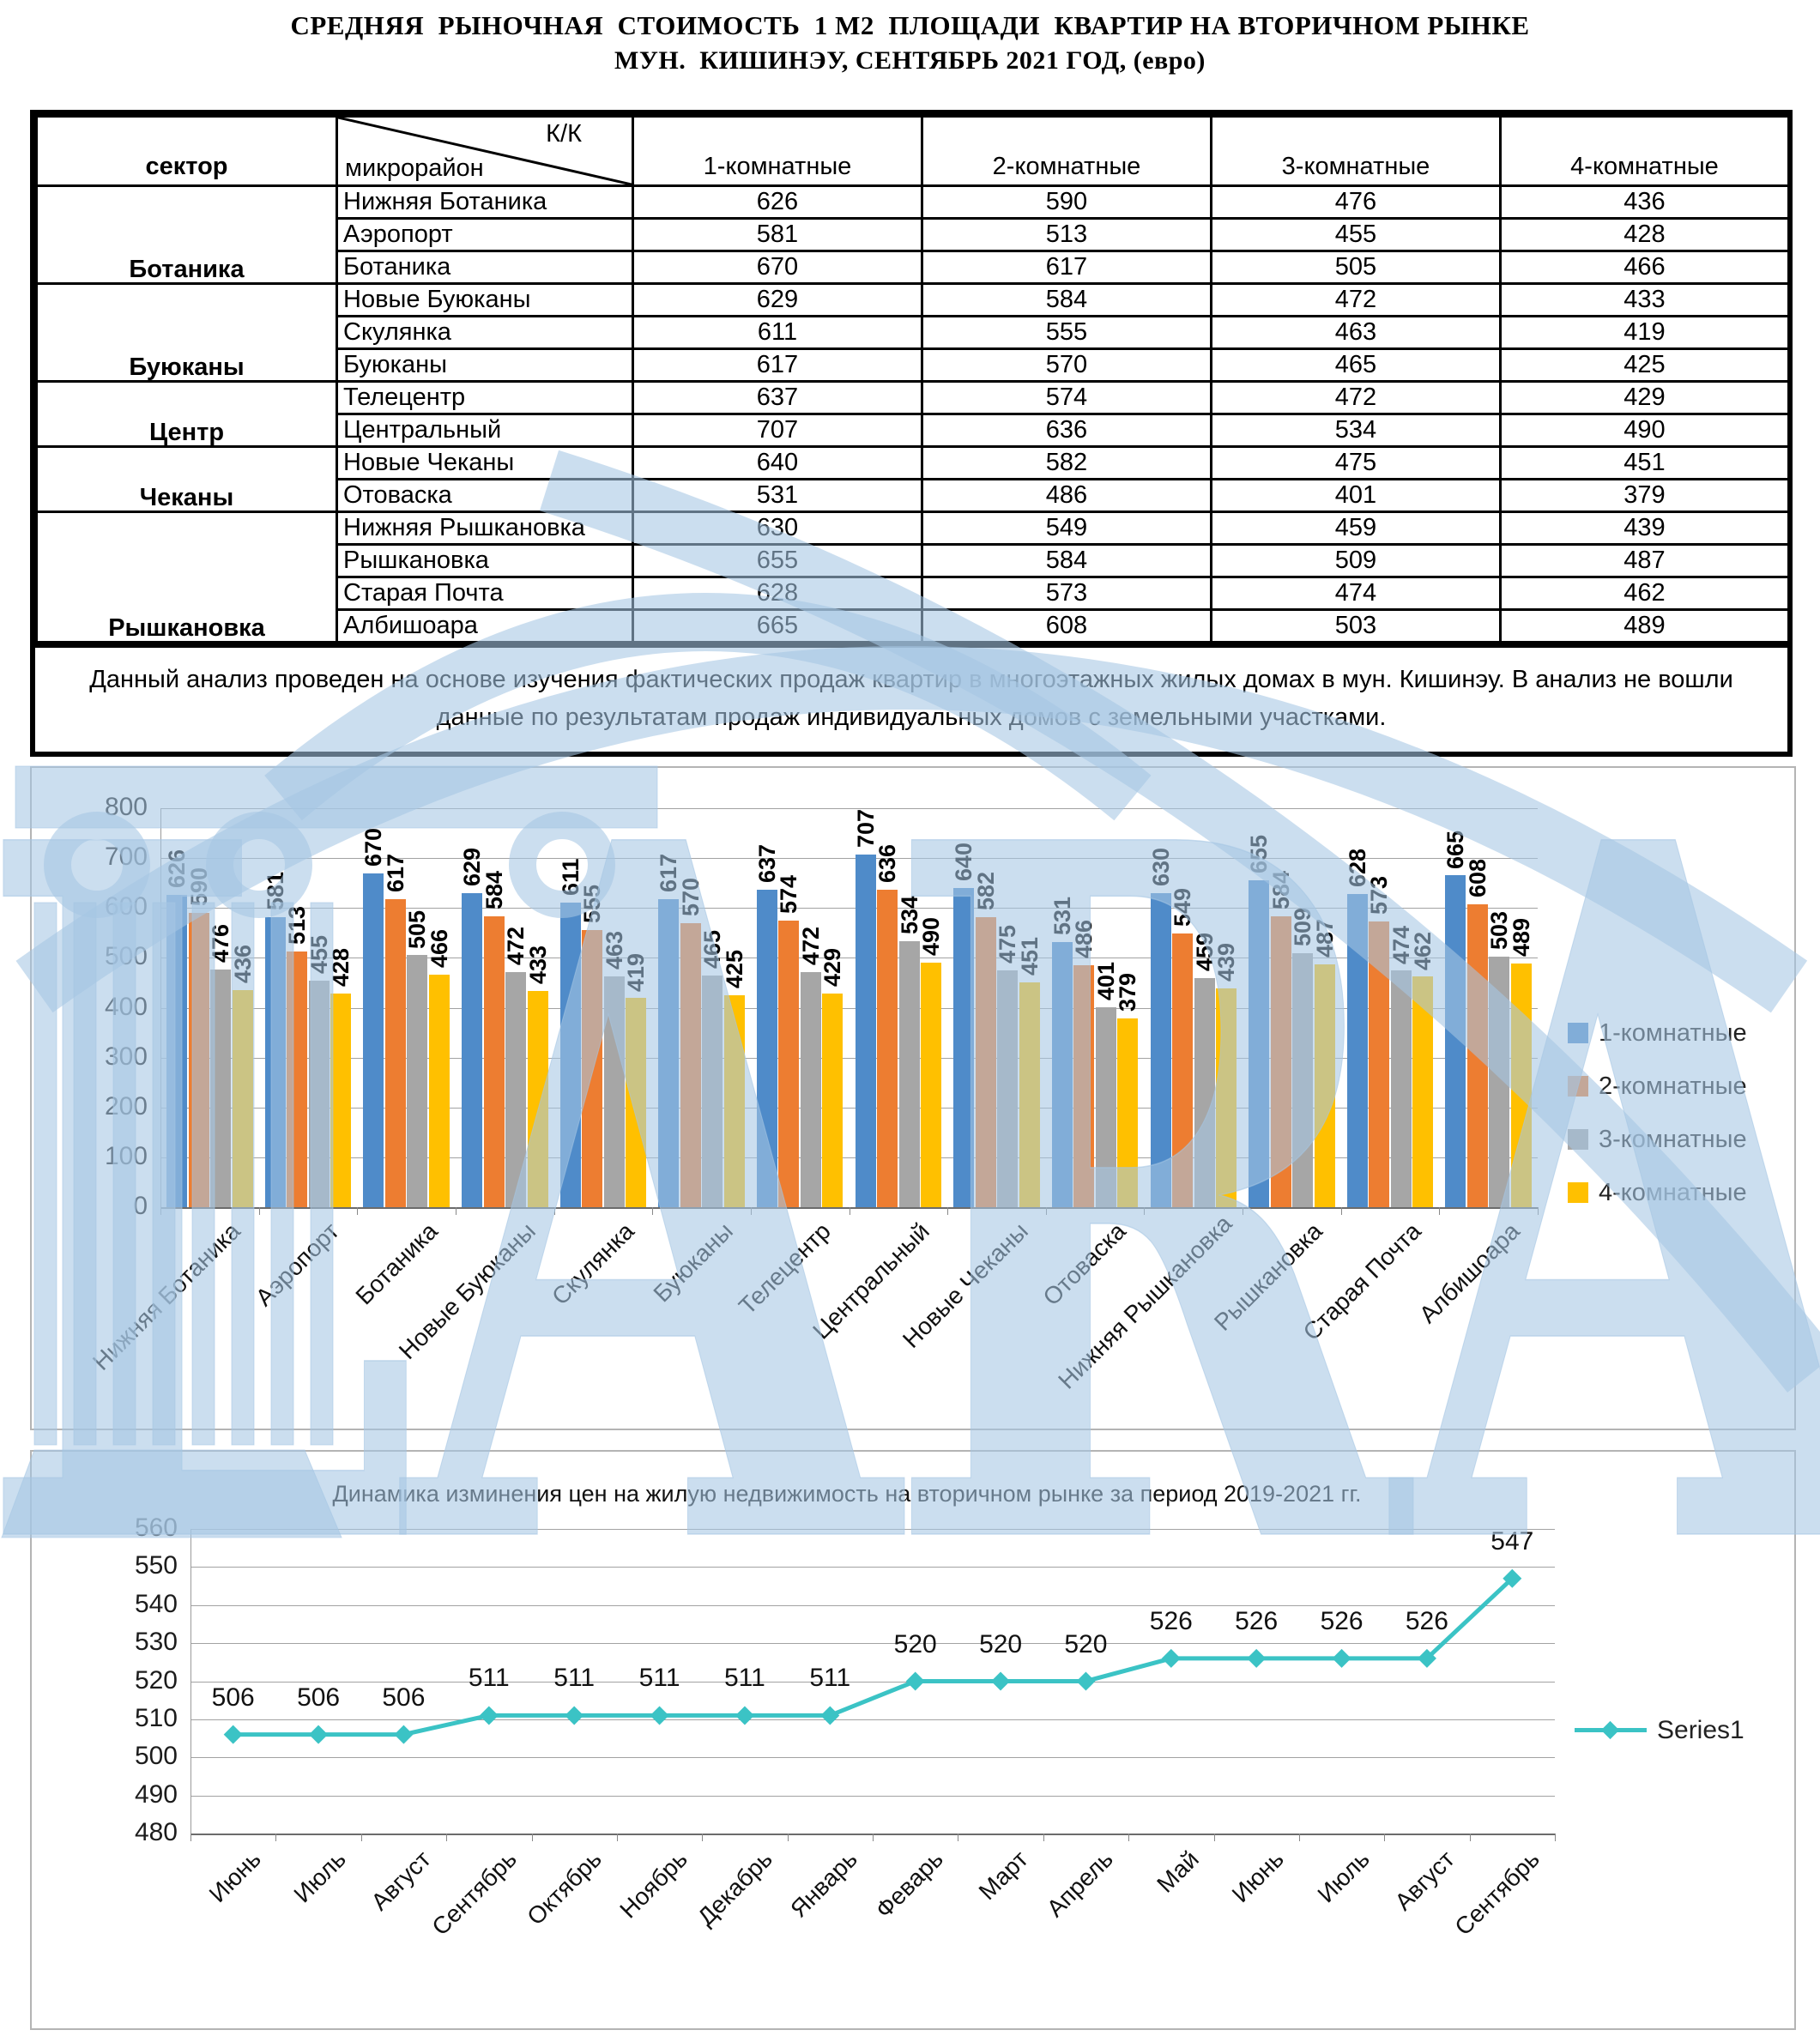  I want to click on price-cell: 474, so click(1356, 593).